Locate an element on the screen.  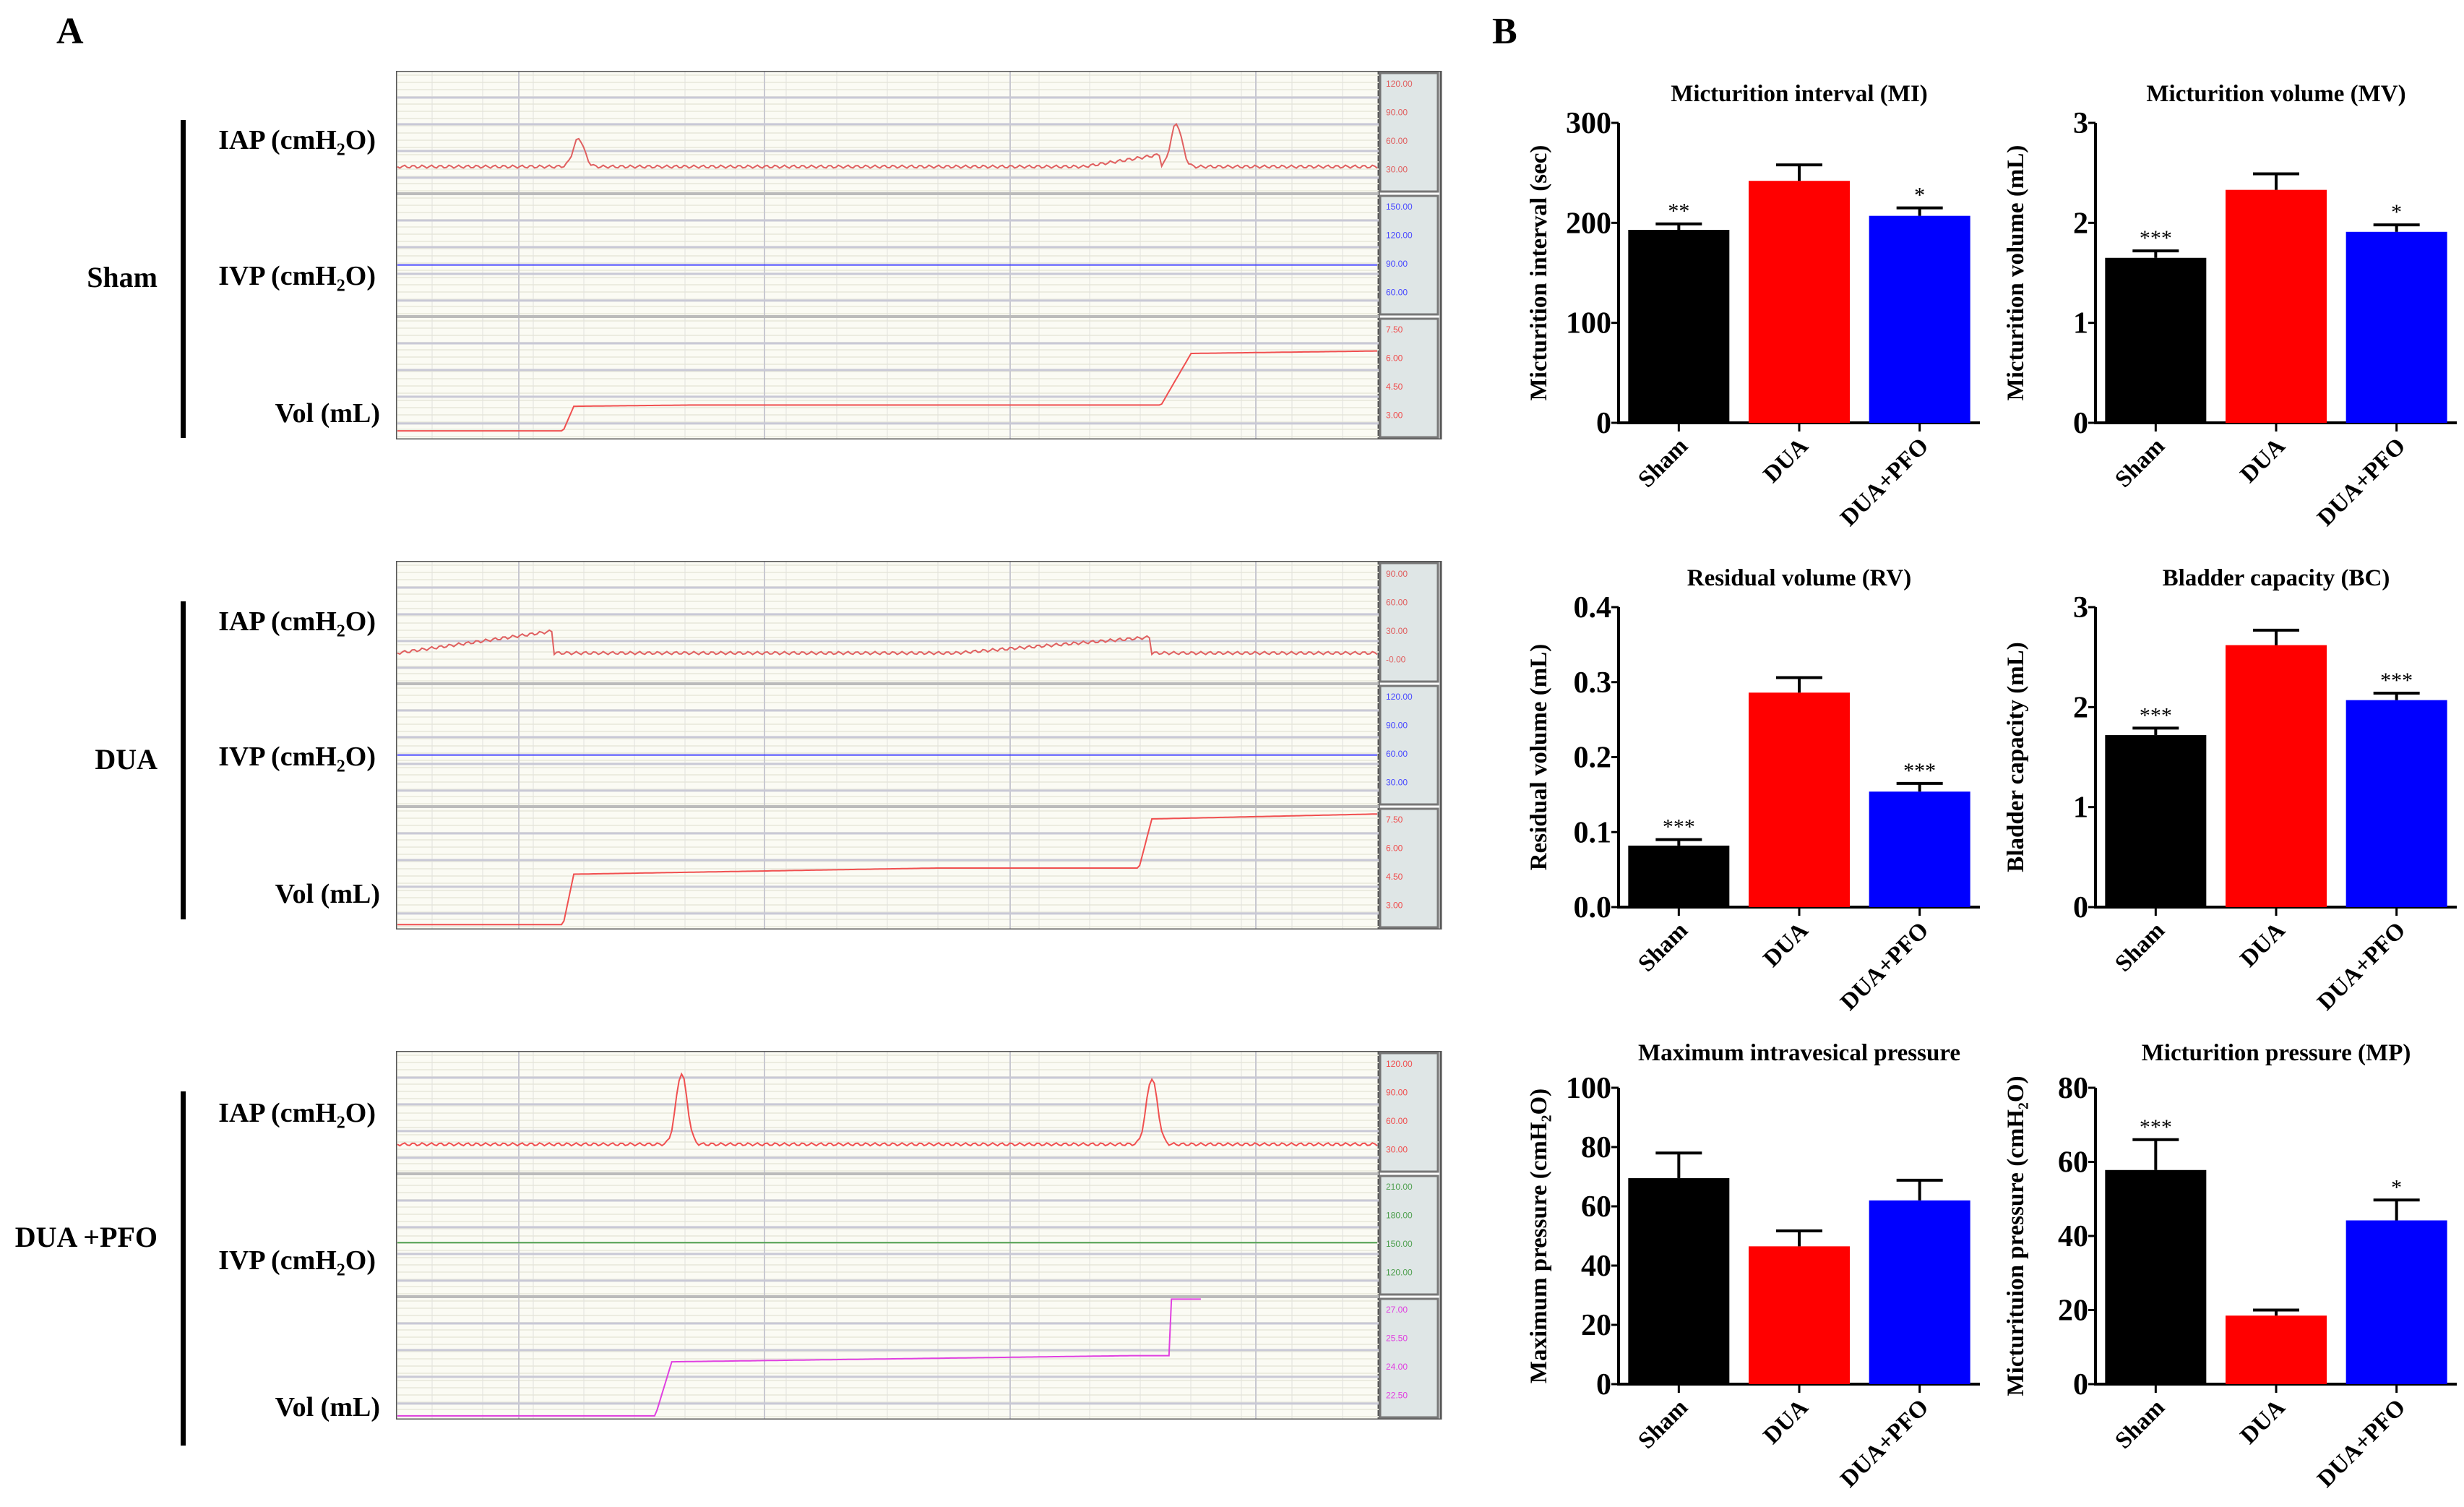
group-bracket-line is located at coordinates (183, 279).